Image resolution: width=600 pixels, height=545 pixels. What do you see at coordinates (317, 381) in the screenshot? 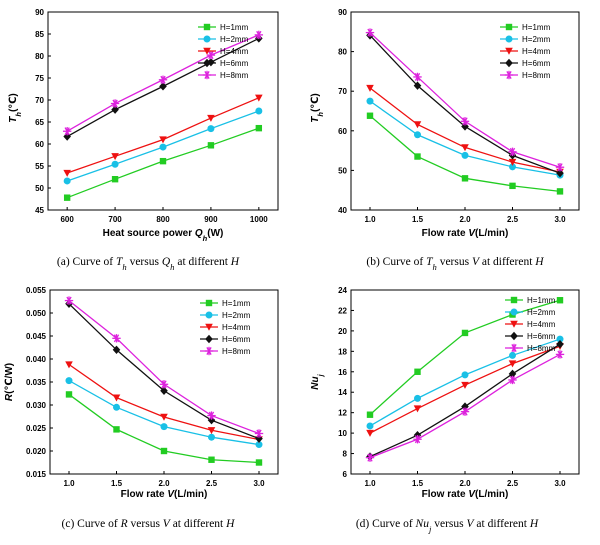
I see `y-axis-label: Nuj` at bounding box center [317, 381].